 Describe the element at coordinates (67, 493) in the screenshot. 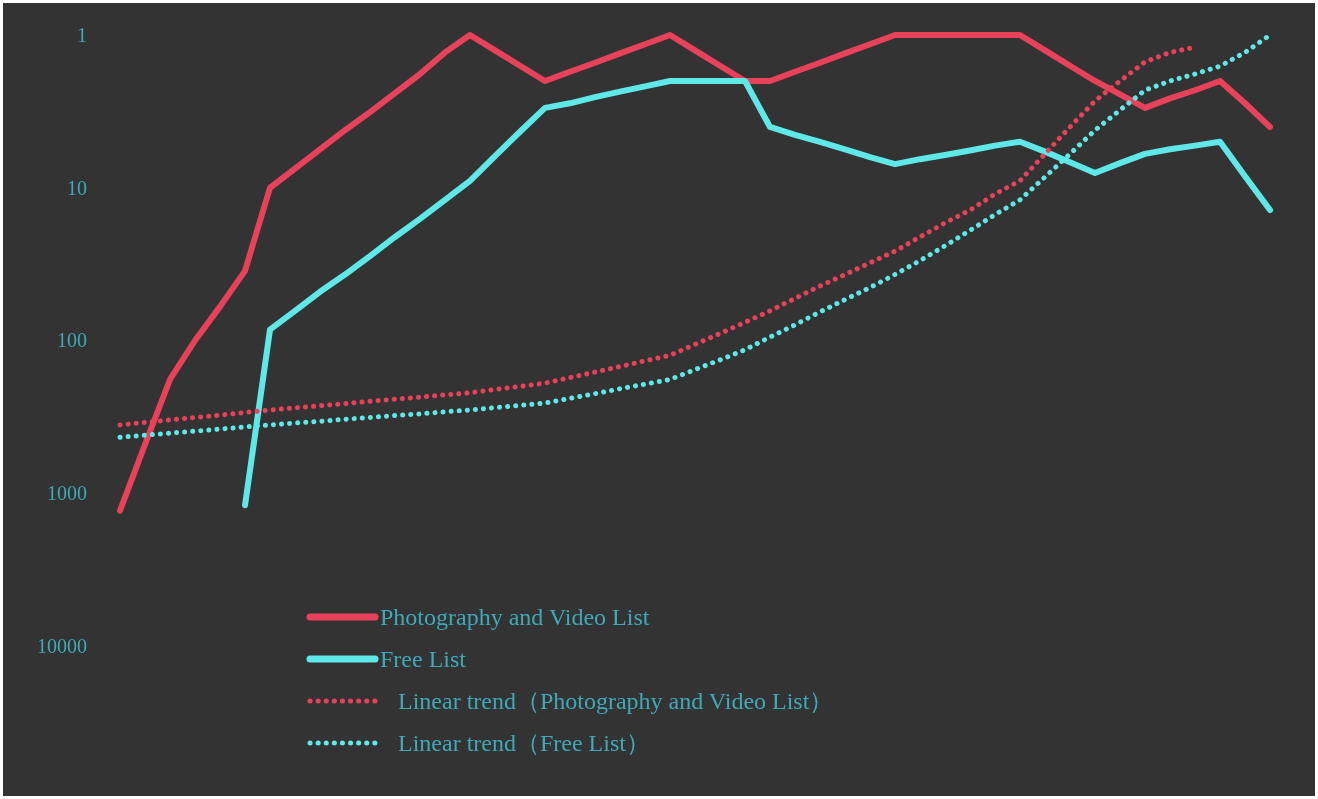

I see `y-tick-label: 1000` at that location.